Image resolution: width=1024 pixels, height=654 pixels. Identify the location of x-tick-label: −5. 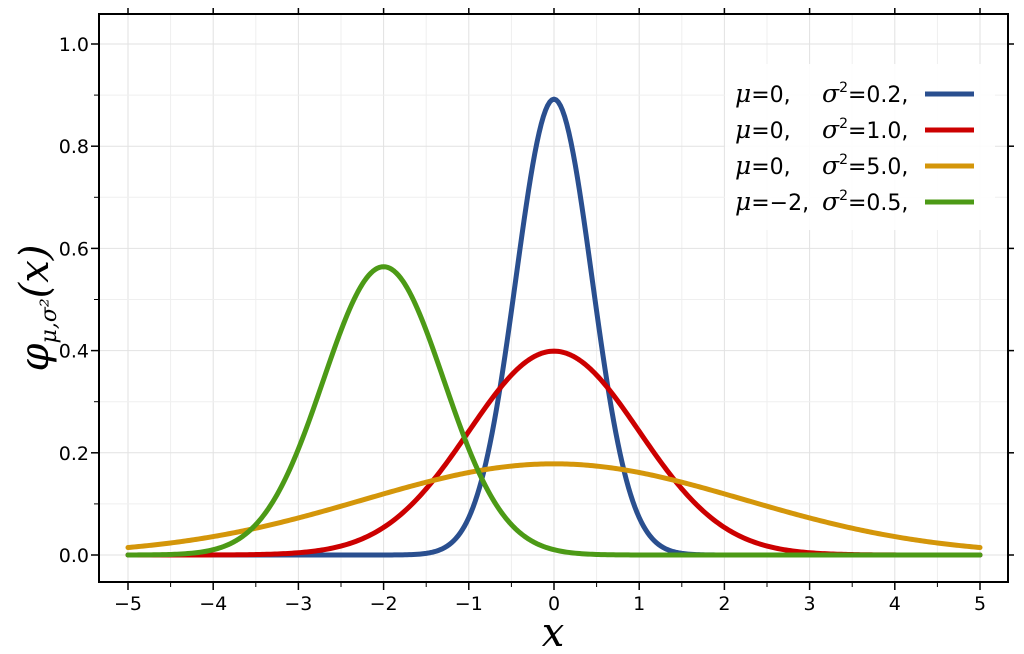
(128, 604).